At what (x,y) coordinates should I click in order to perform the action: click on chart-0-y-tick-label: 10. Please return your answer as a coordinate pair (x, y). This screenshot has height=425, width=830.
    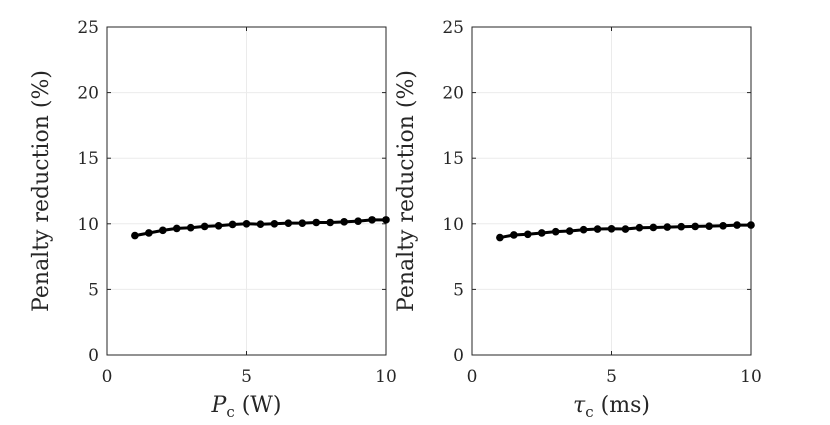
    Looking at the image, I should click on (88, 225).